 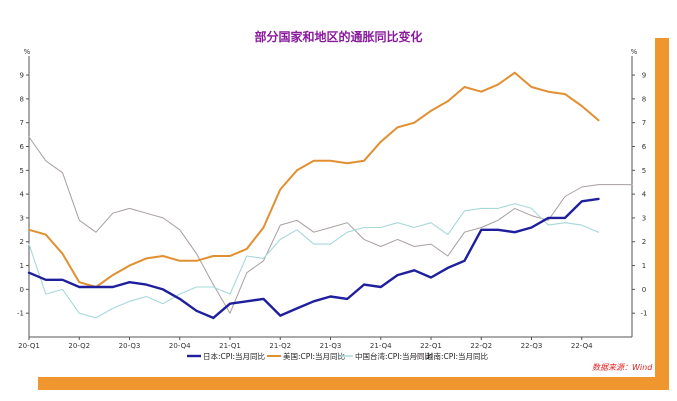 I want to click on orange-frame-bottom, so click(x=353, y=383).